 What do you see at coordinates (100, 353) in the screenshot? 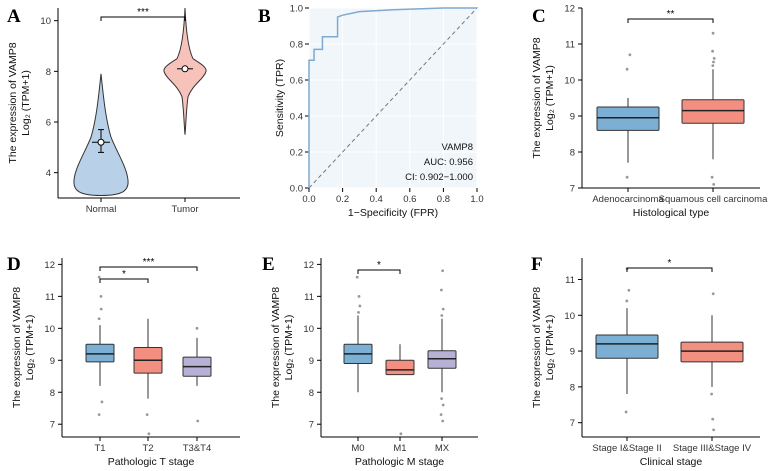
I see `box-t1` at bounding box center [100, 353].